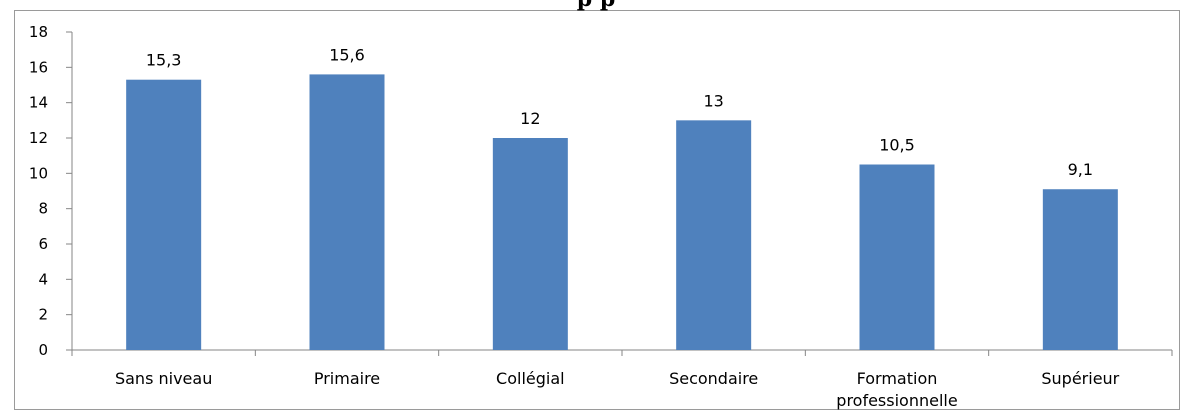 Image resolution: width=1192 pixels, height=414 pixels. I want to click on data-label: 9,1, so click(1080, 169).